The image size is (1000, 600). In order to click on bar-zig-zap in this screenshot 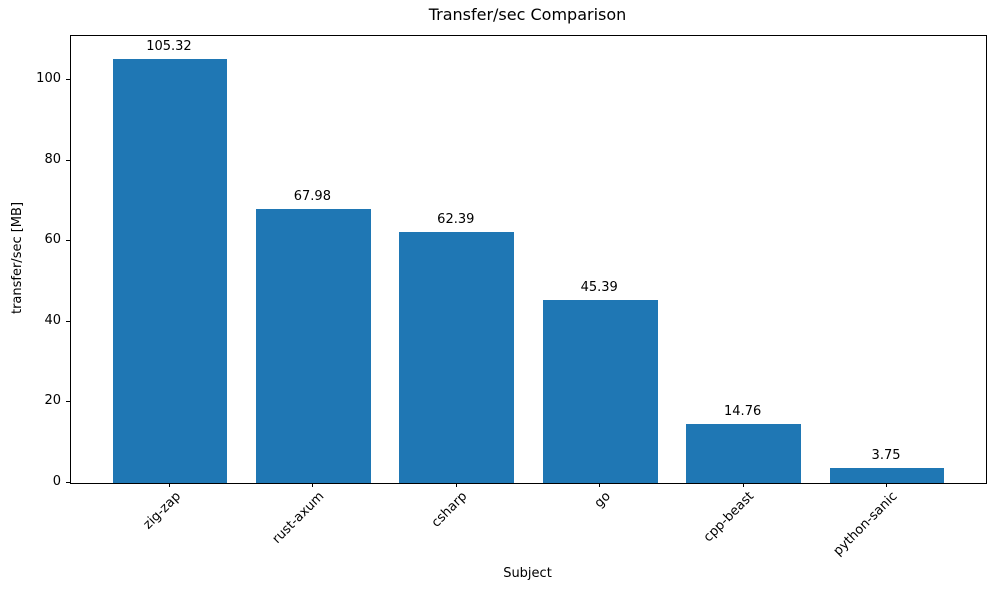, I will do `click(170, 270)`.